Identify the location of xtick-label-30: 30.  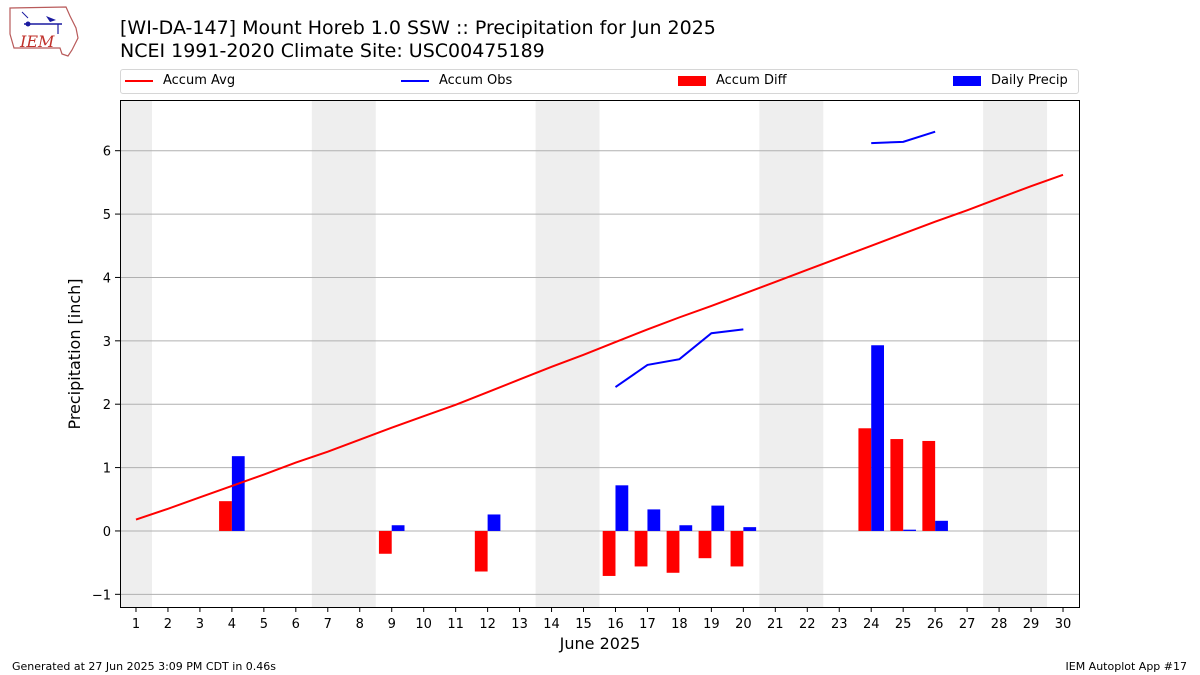
(1063, 624).